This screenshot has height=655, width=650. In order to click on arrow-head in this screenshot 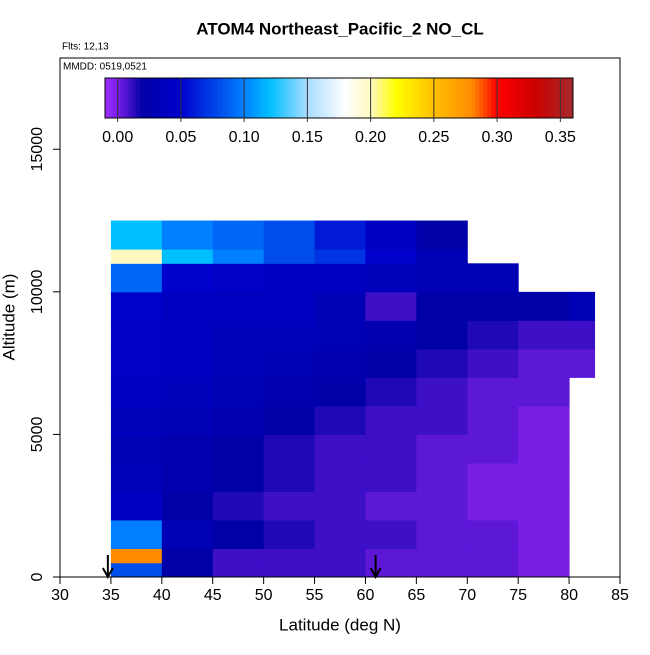, I will do `click(375, 573)`.